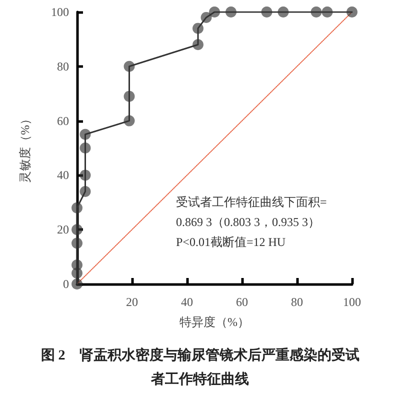 This screenshot has width=400, height=402. I want to click on y-tick-label: 100, so click(60, 12).